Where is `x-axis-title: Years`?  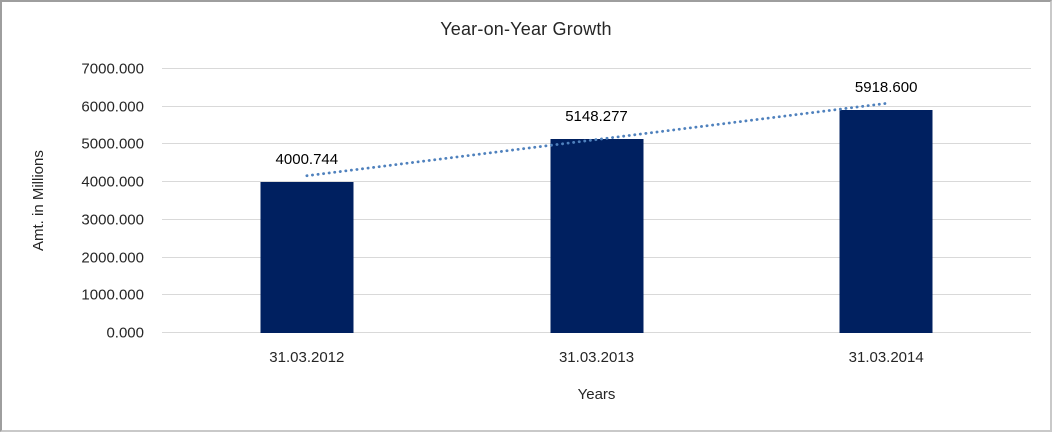
x-axis-title: Years is located at coordinates (596, 394).